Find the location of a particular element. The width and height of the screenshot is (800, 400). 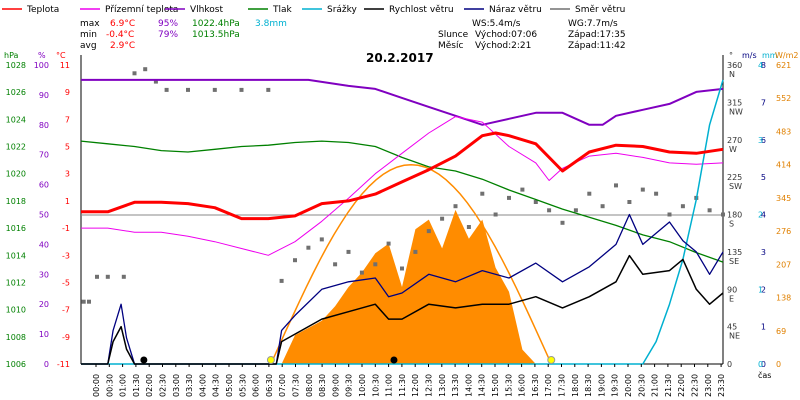

axis-wm2-tick: 0 is located at coordinates (778, 364).